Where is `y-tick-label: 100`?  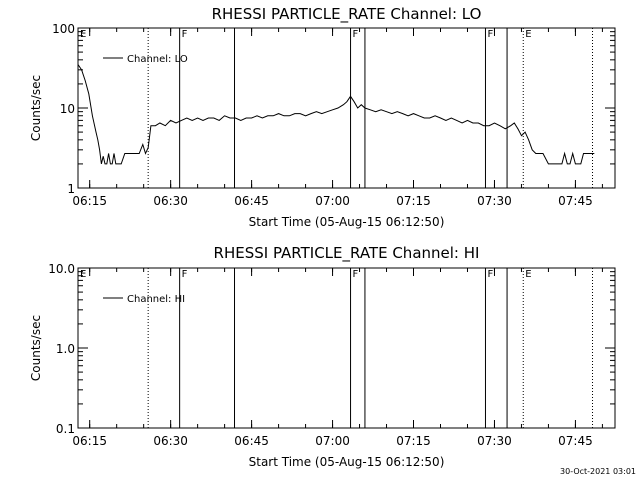
y-tick-label: 100 is located at coordinates (63, 29).